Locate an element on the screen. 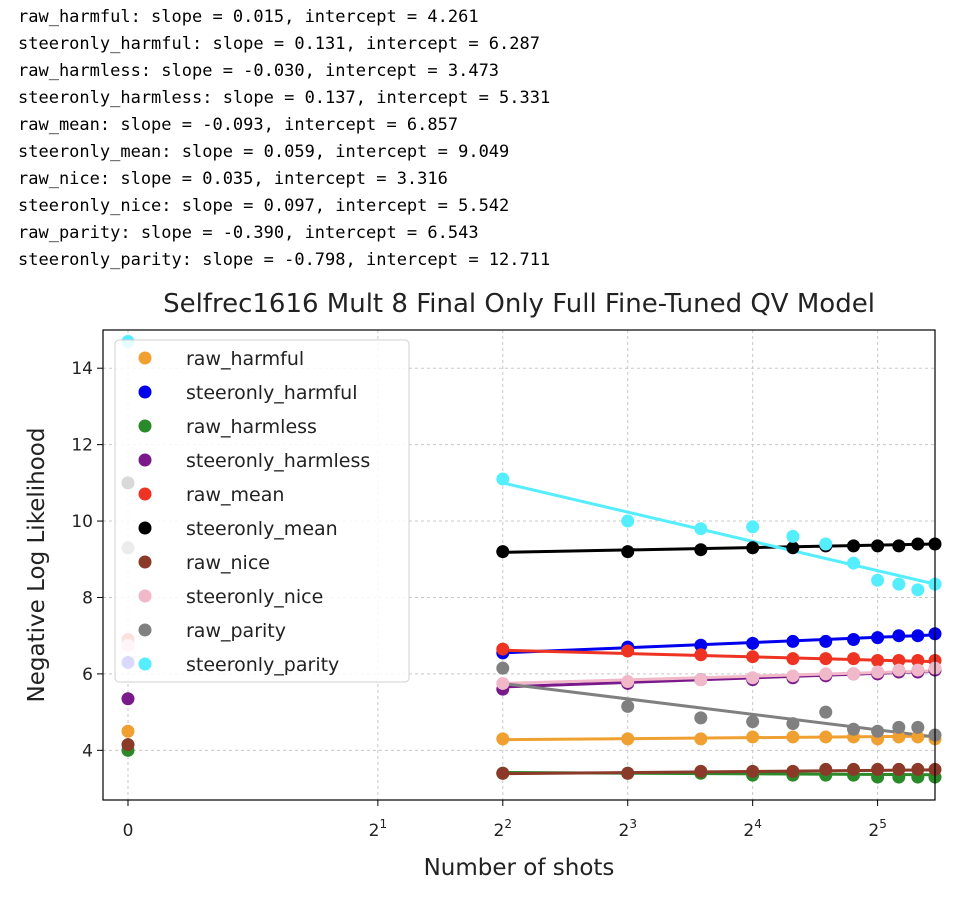 The image size is (954, 898). legend-label: raw_parity is located at coordinates (236, 631).